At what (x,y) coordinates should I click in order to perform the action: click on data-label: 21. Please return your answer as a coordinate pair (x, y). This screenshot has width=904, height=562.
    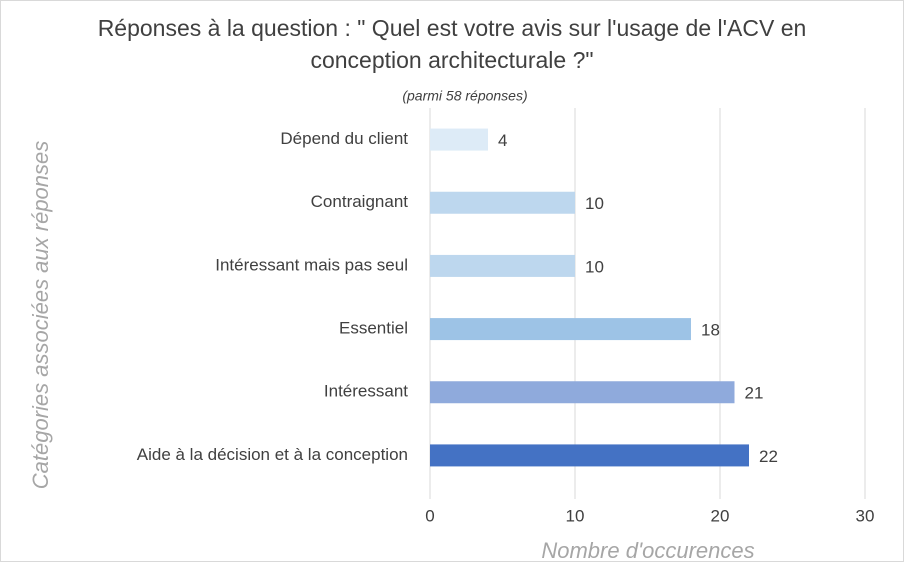
    Looking at the image, I should click on (754, 393).